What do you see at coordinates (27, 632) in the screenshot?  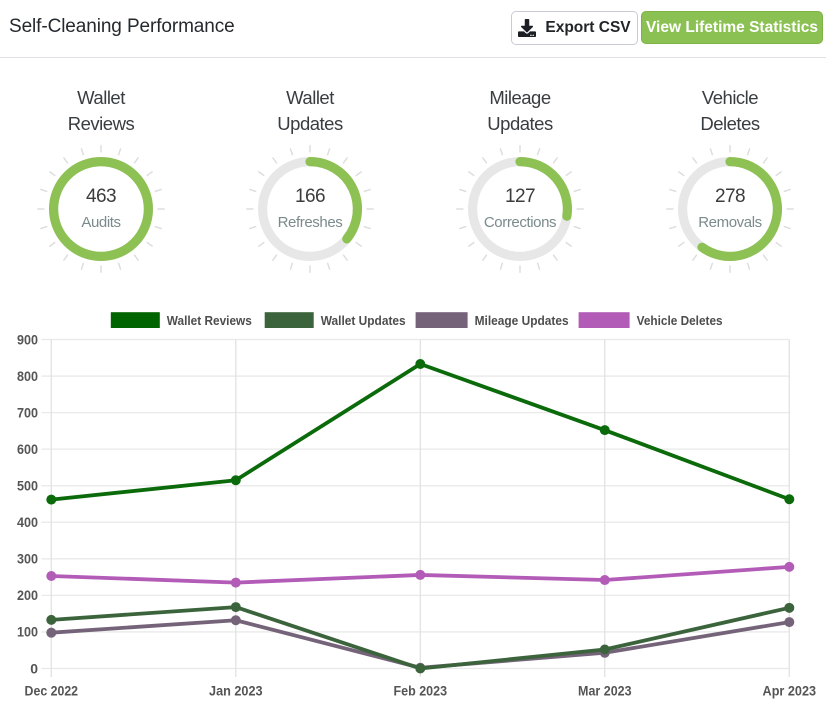 I see `svg-text: 100` at bounding box center [27, 632].